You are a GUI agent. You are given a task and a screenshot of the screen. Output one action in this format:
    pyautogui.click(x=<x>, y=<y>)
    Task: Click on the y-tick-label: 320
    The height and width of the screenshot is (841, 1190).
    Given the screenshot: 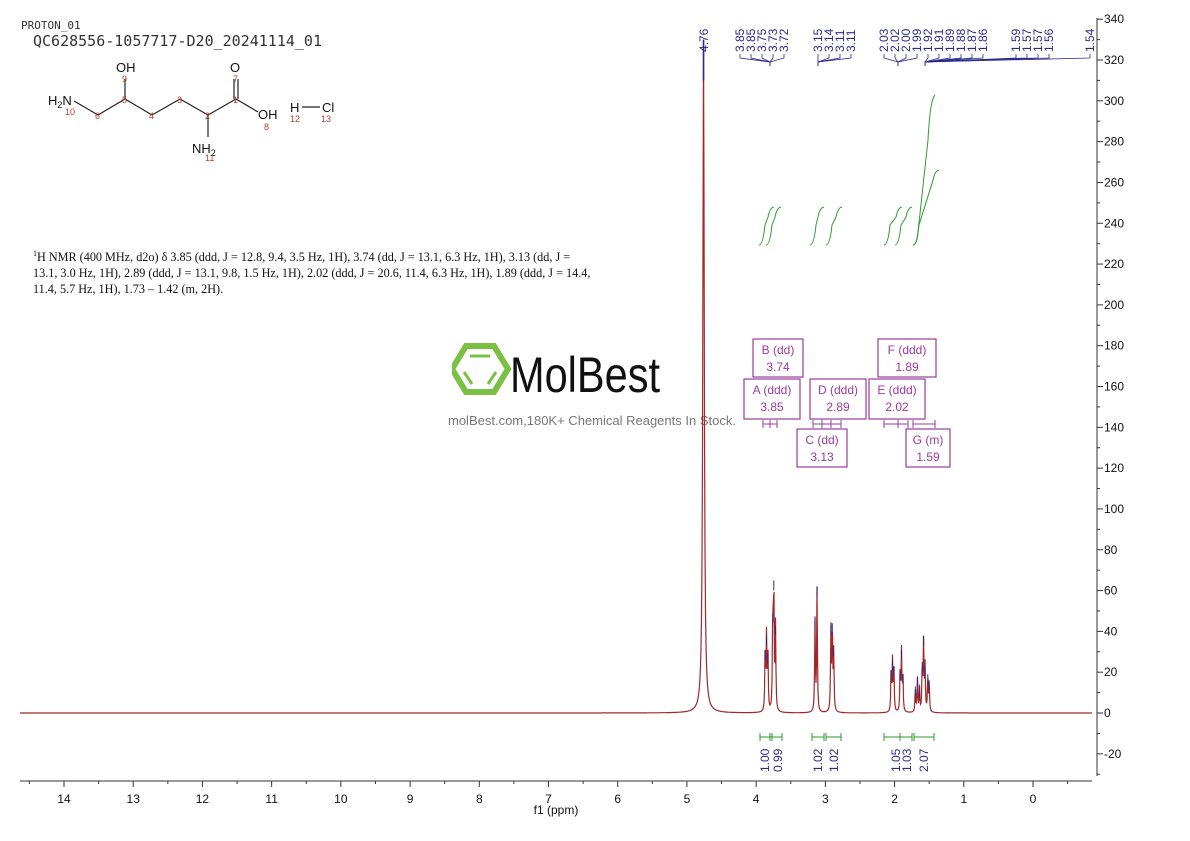 What is the action you would take?
    pyautogui.click(x=1114, y=60)
    